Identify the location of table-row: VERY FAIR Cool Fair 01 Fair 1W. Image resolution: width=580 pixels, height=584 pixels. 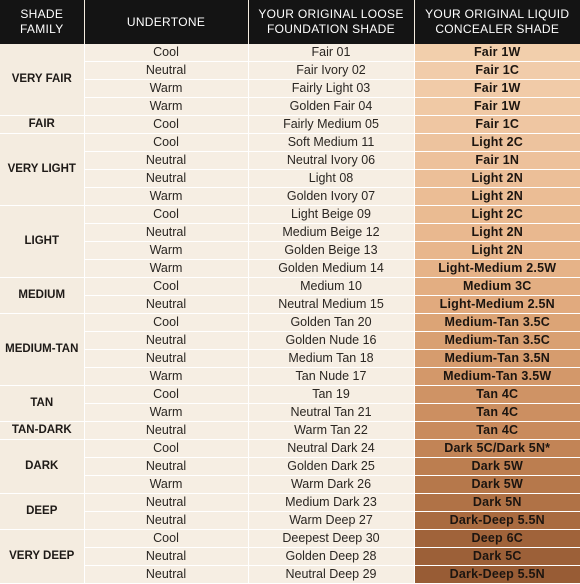
(290, 80).